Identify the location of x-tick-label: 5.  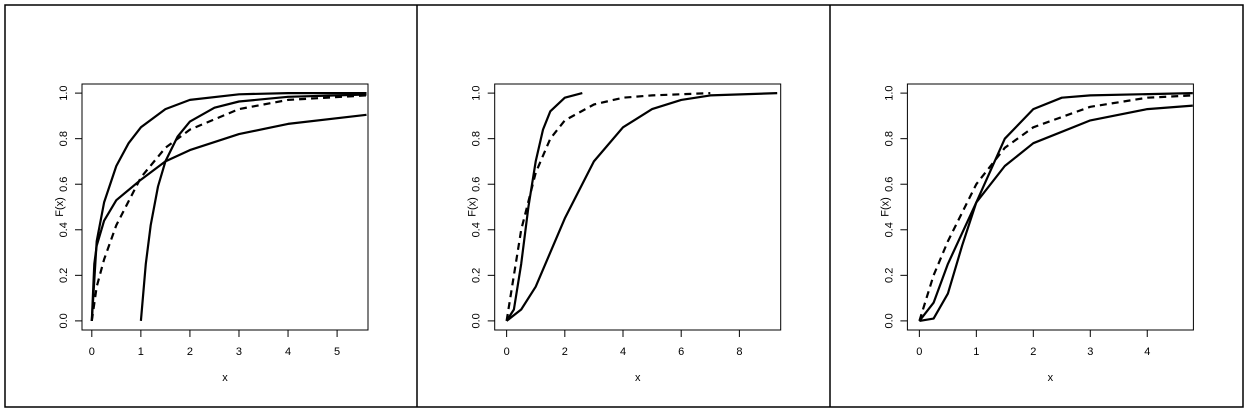
(337, 352).